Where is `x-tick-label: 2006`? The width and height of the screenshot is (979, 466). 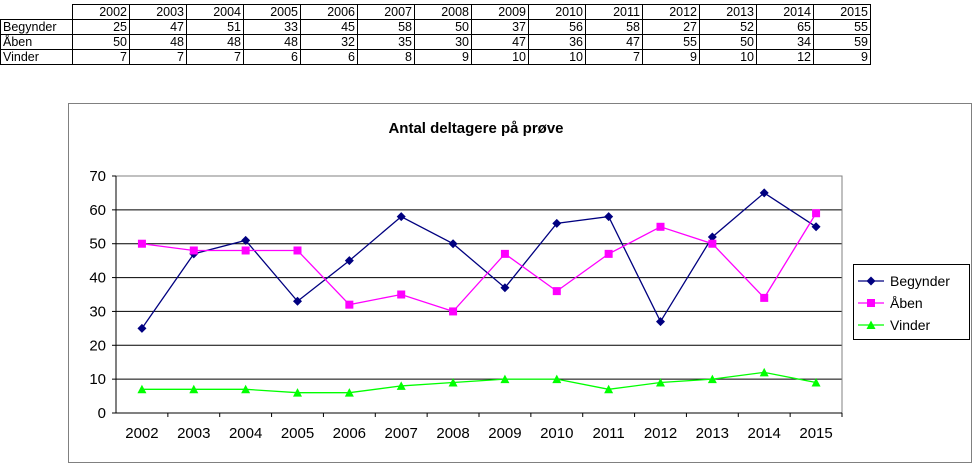
x-tick-label: 2006 is located at coordinates (349, 433).